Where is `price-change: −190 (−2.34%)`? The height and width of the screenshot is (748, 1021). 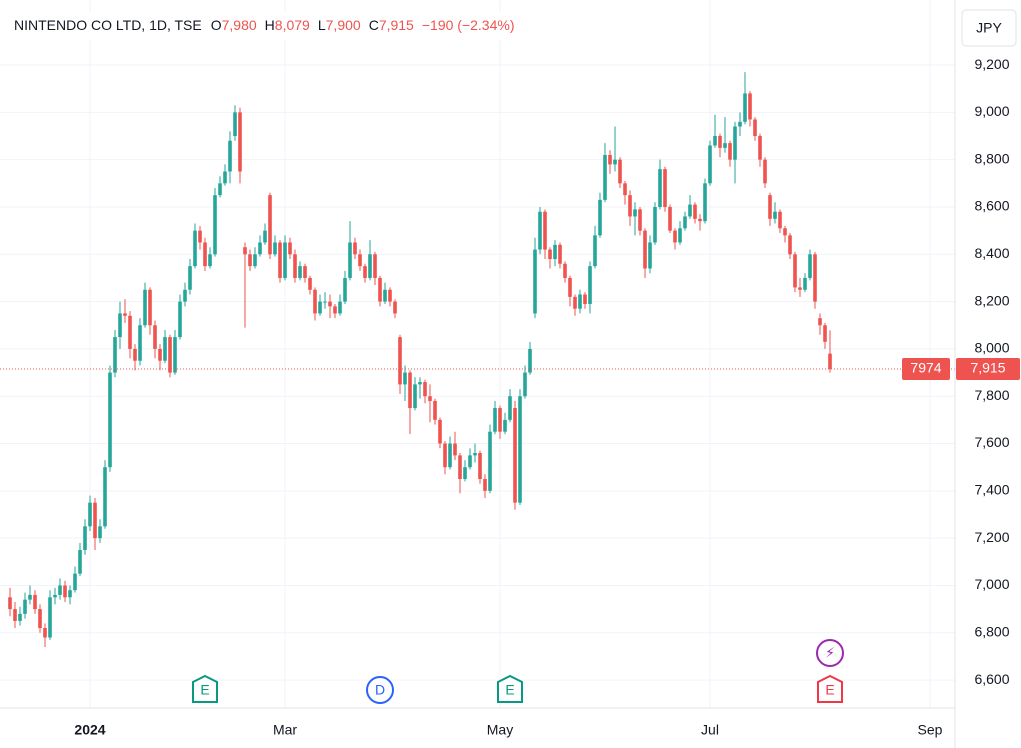 price-change: −190 (−2.34%) is located at coordinates (468, 25).